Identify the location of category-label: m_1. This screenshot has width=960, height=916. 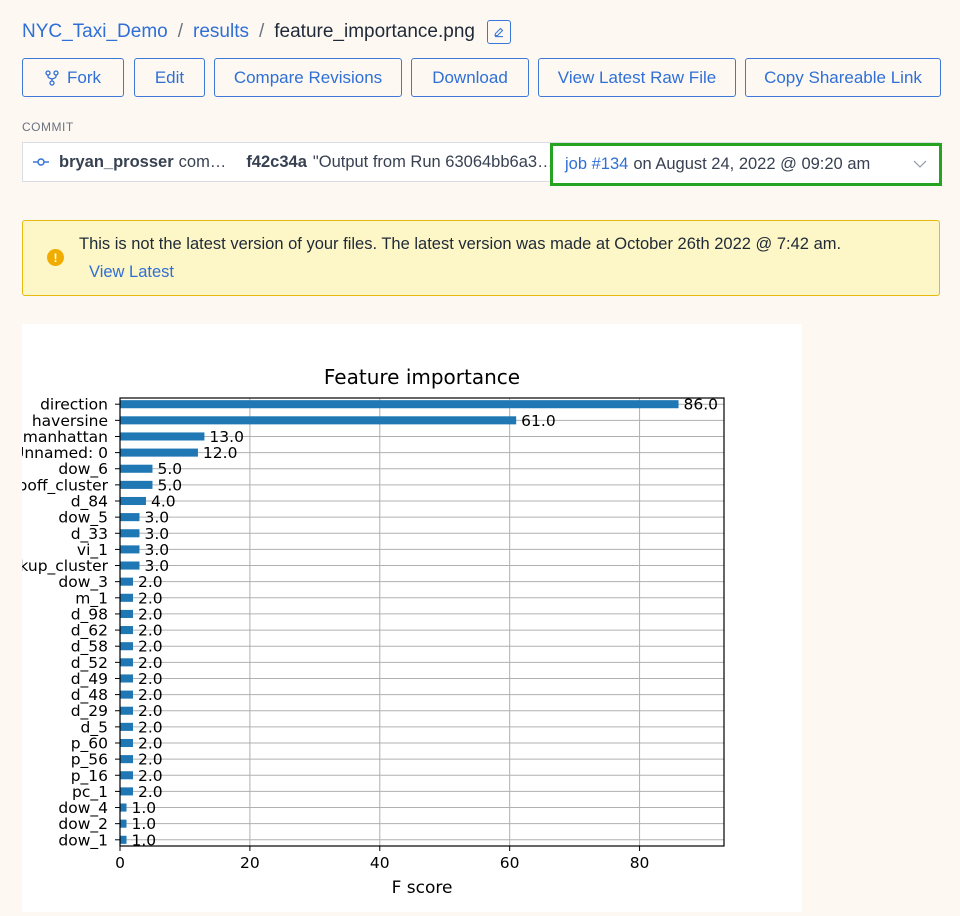
(91, 598).